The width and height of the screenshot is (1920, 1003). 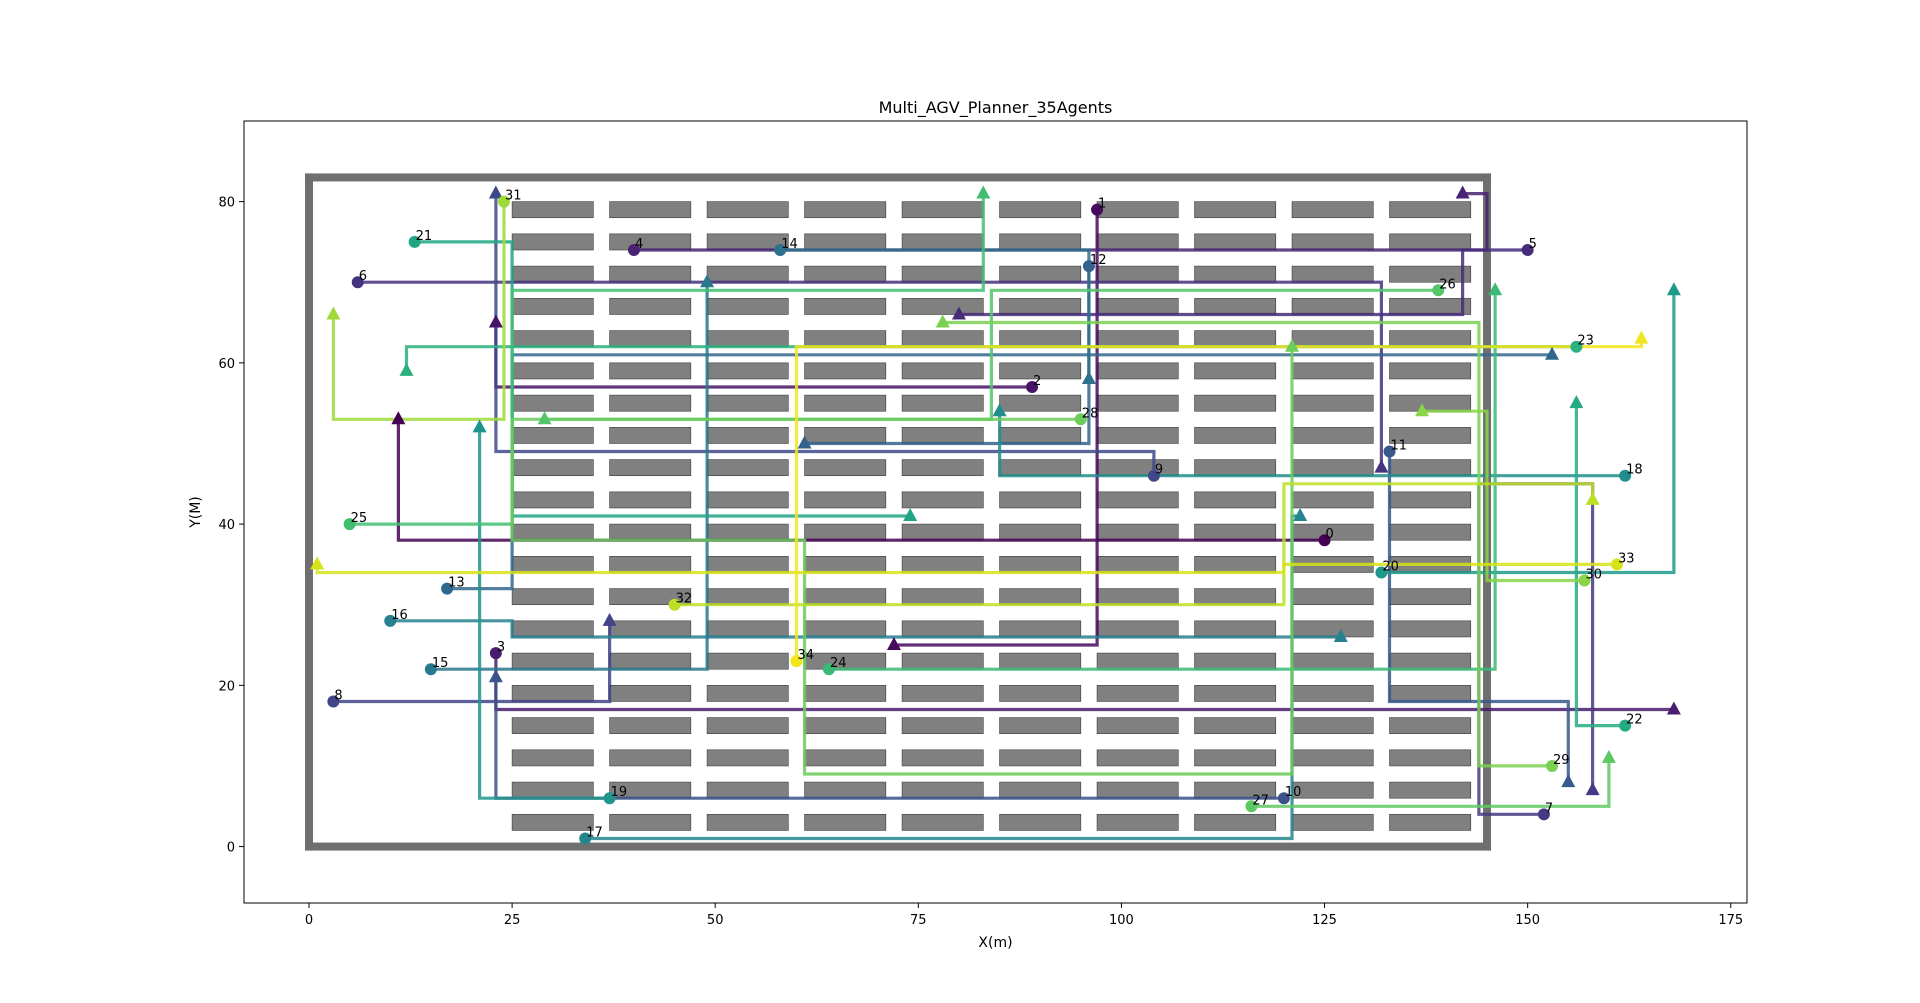 I want to click on agent-label-10: 10, so click(x=1293, y=792).